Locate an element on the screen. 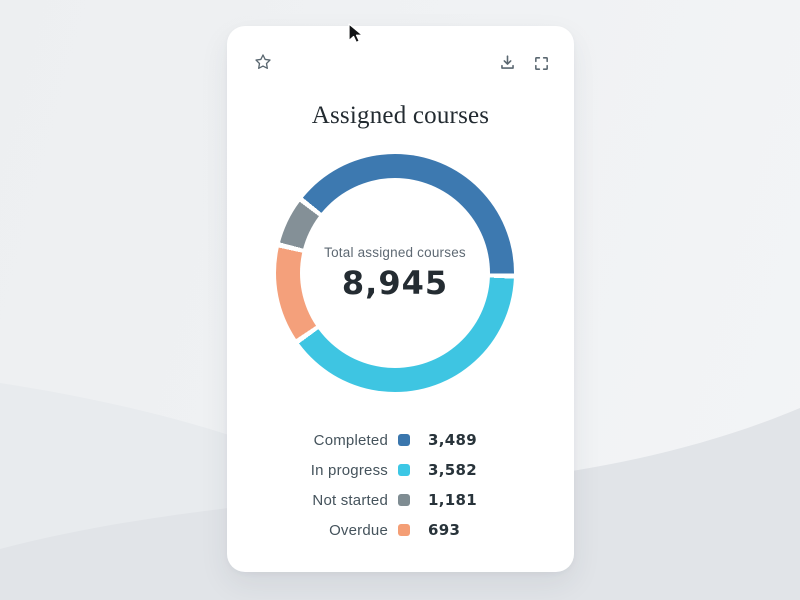  download-icon is located at coordinates (507, 62).